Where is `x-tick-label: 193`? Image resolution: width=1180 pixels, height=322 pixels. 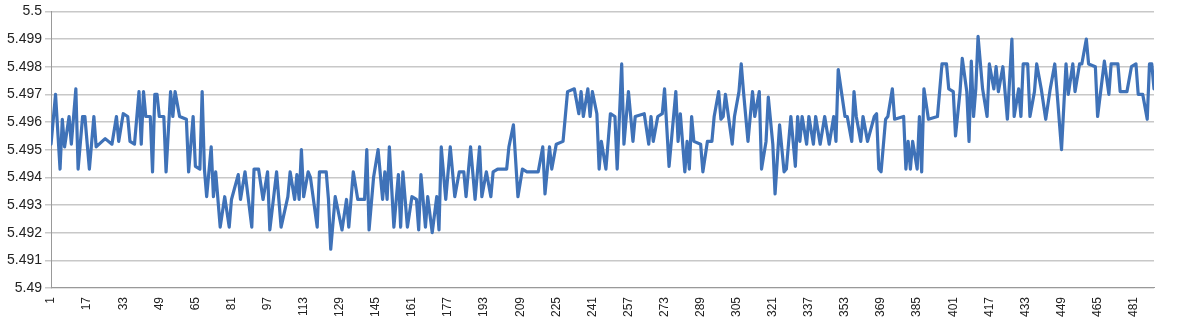 x-tick-label: 193 is located at coordinates (483, 307).